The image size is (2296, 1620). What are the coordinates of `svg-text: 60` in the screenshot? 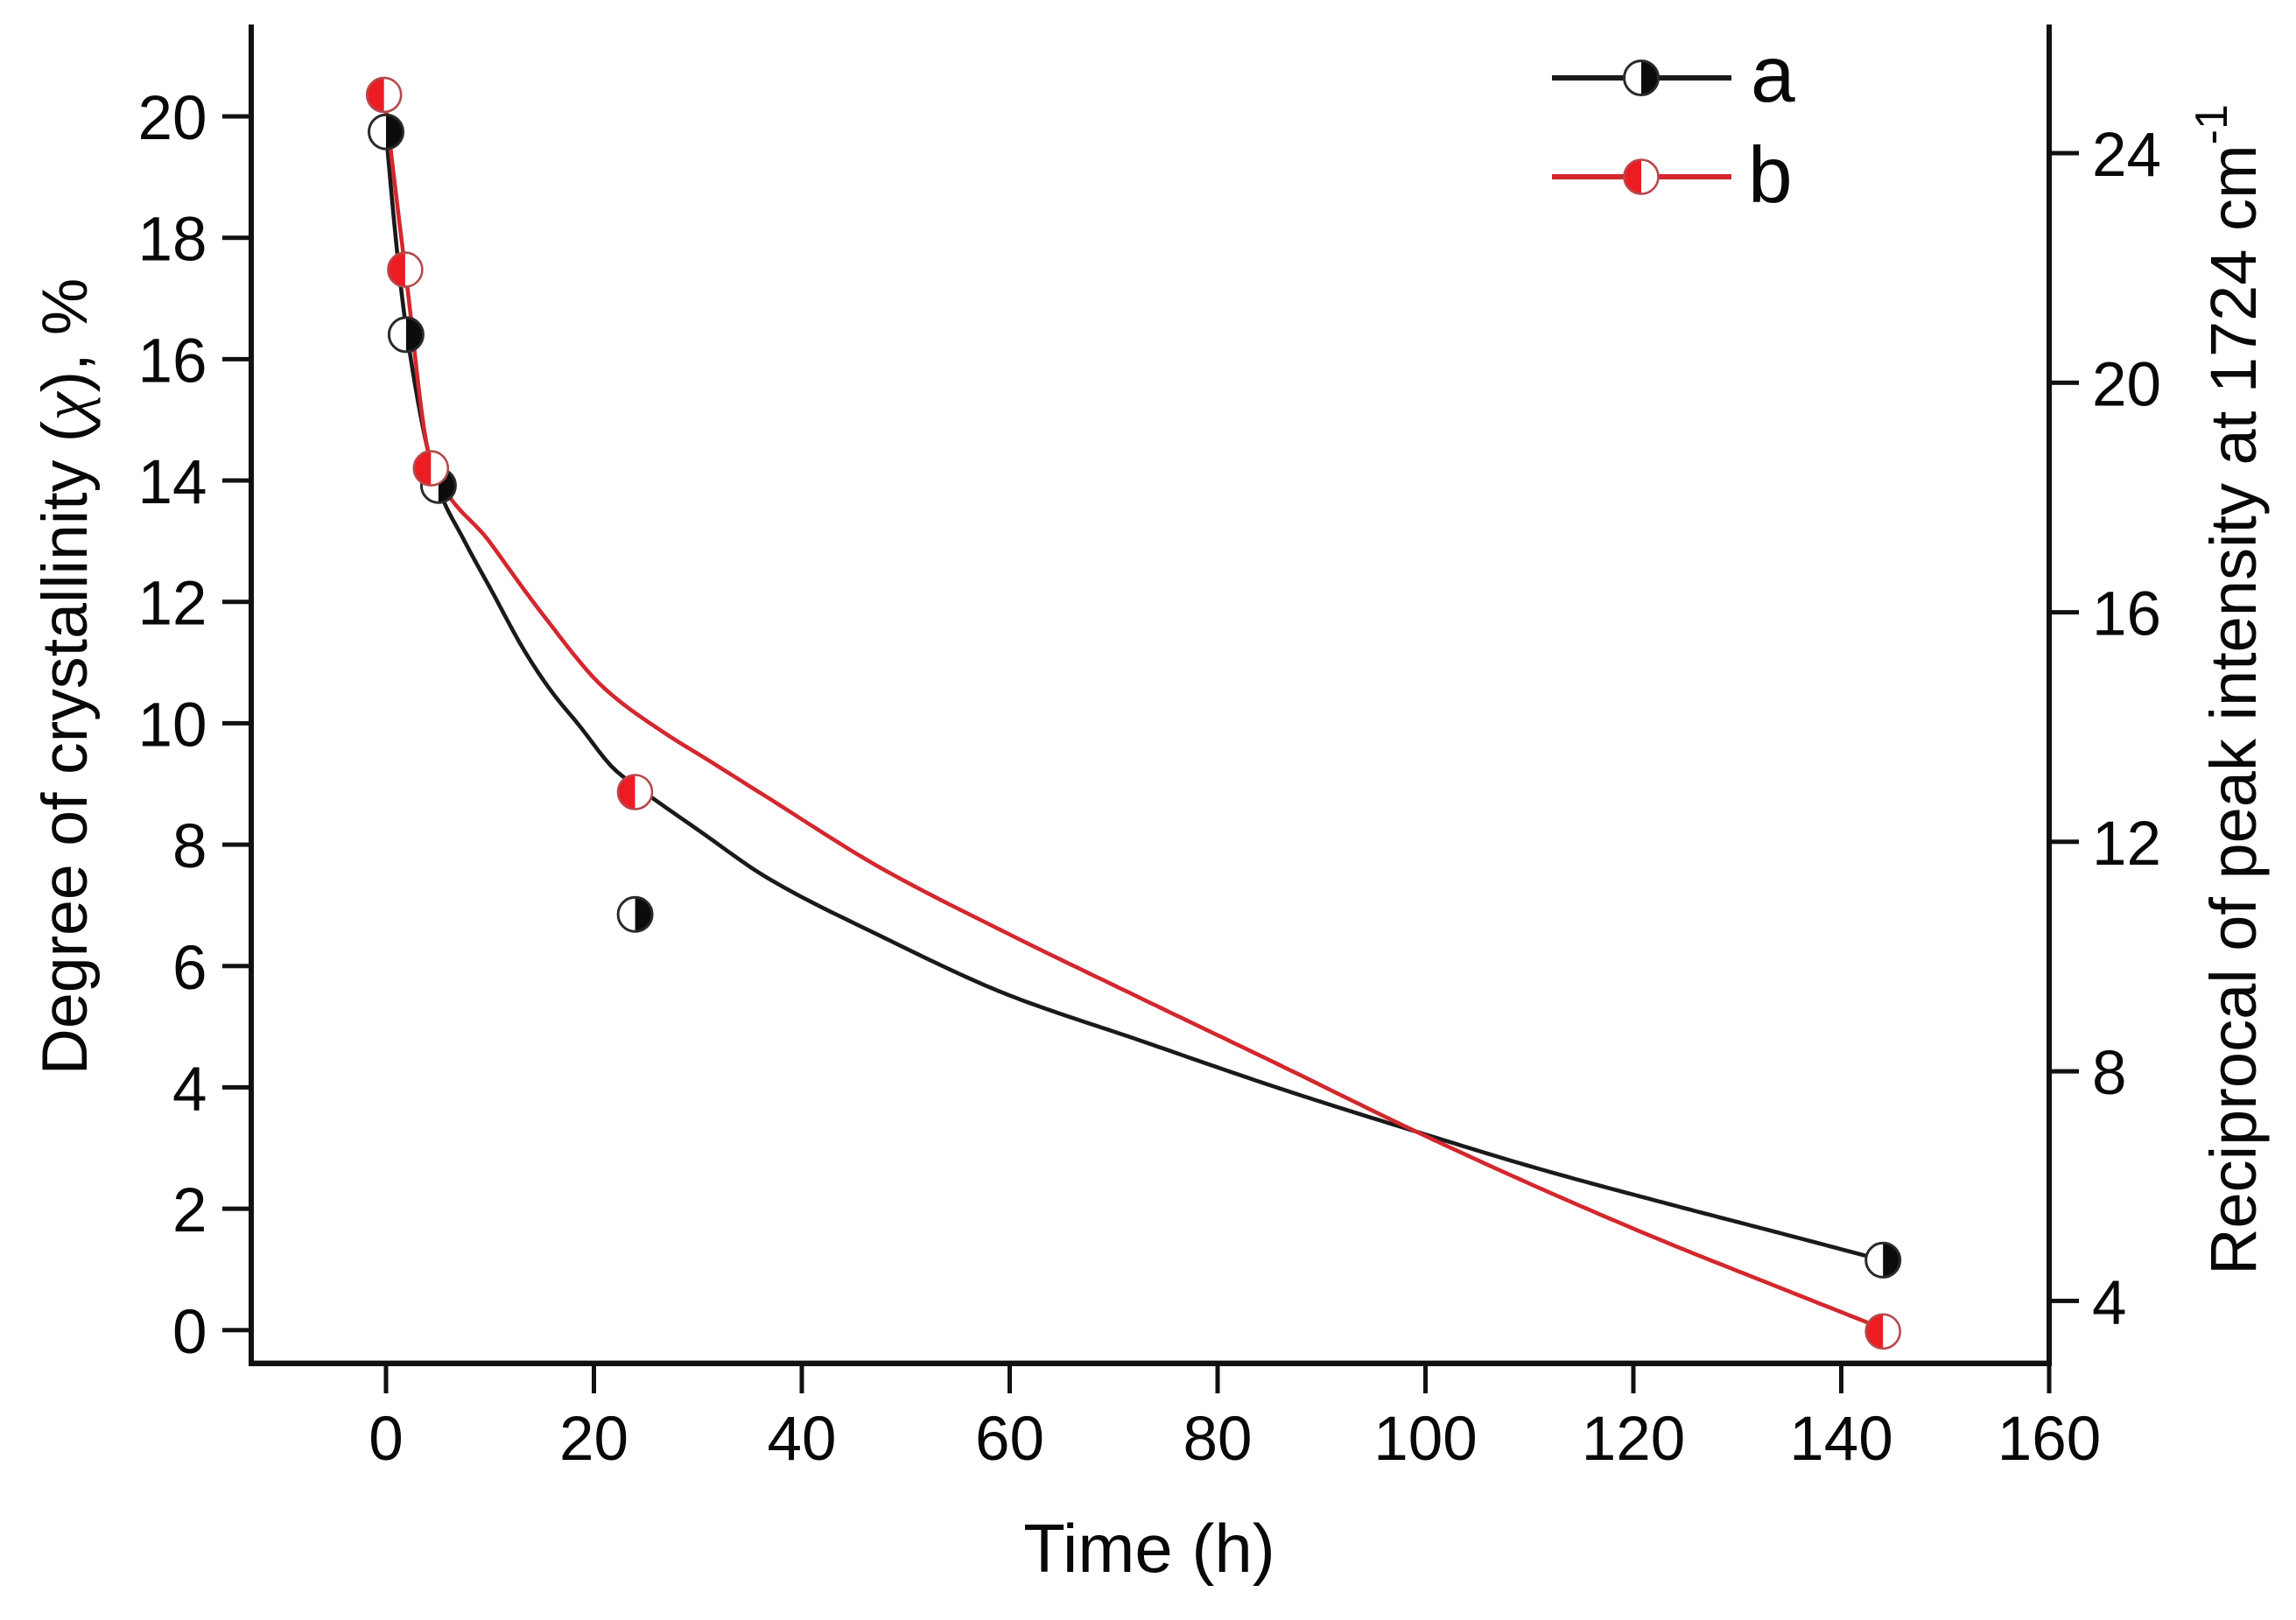 It's located at (1009, 1439).